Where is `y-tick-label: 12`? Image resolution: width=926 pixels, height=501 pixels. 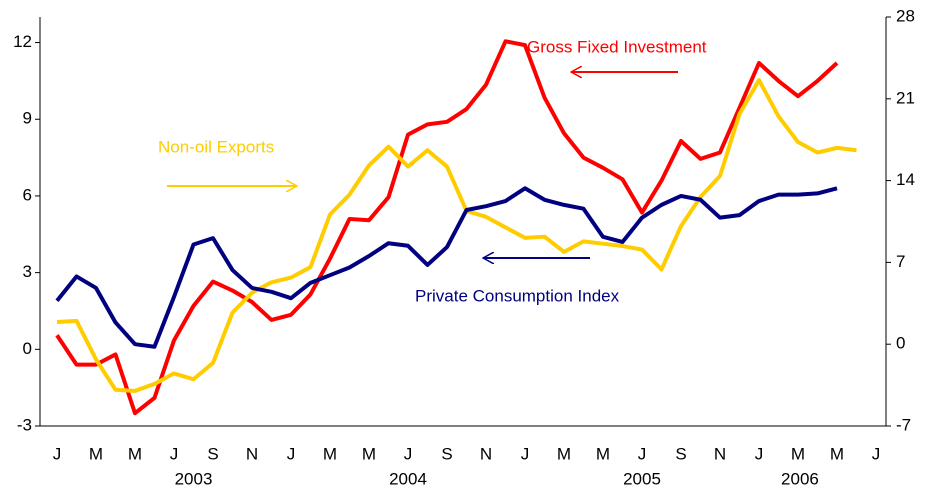
y-tick-label: 12 is located at coordinates (22, 41).